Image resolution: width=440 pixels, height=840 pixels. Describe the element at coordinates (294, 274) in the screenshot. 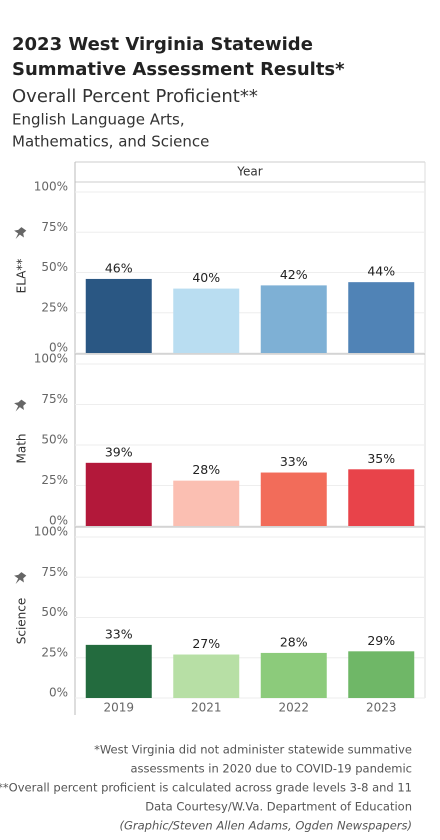

I see `value-label: 42%` at that location.